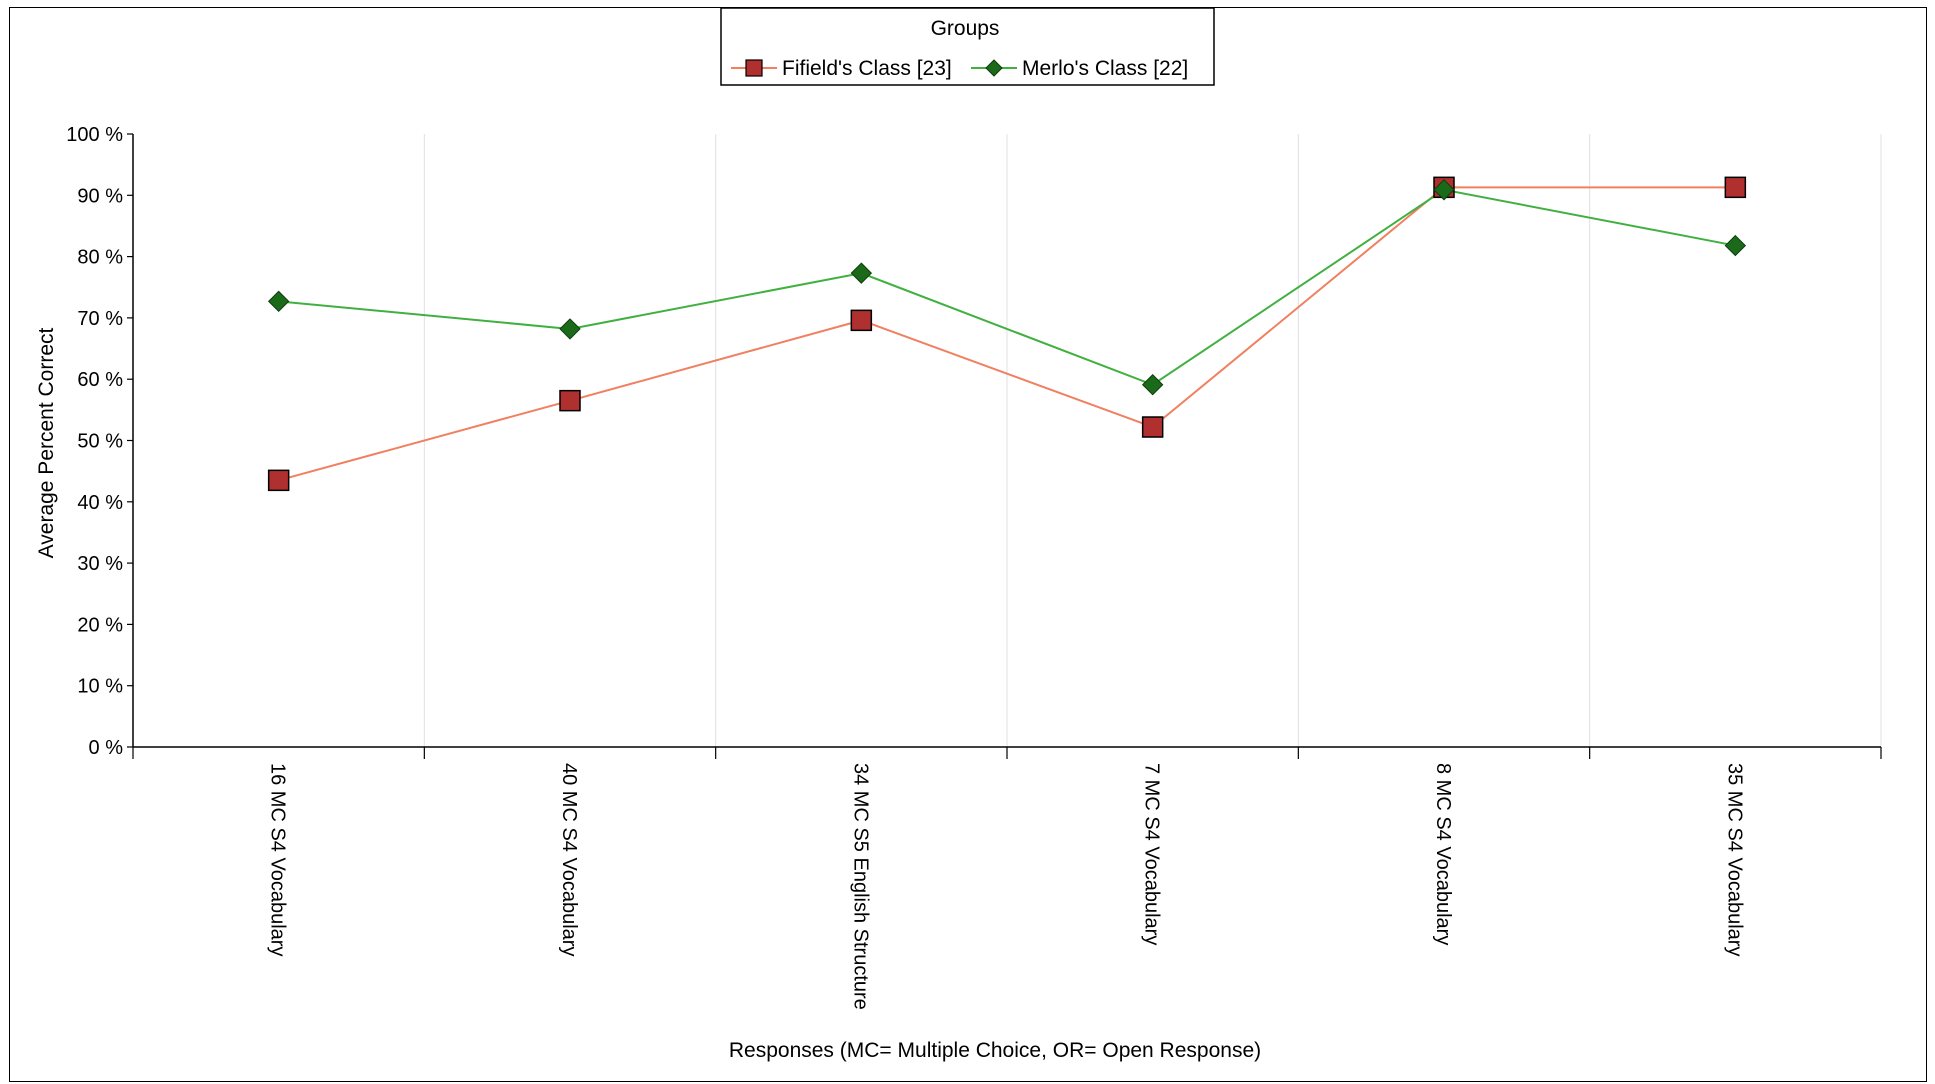 This screenshot has height=1084, width=1935. Describe the element at coordinates (100, 687) in the screenshot. I see `y-tick-label: 10 %` at that location.